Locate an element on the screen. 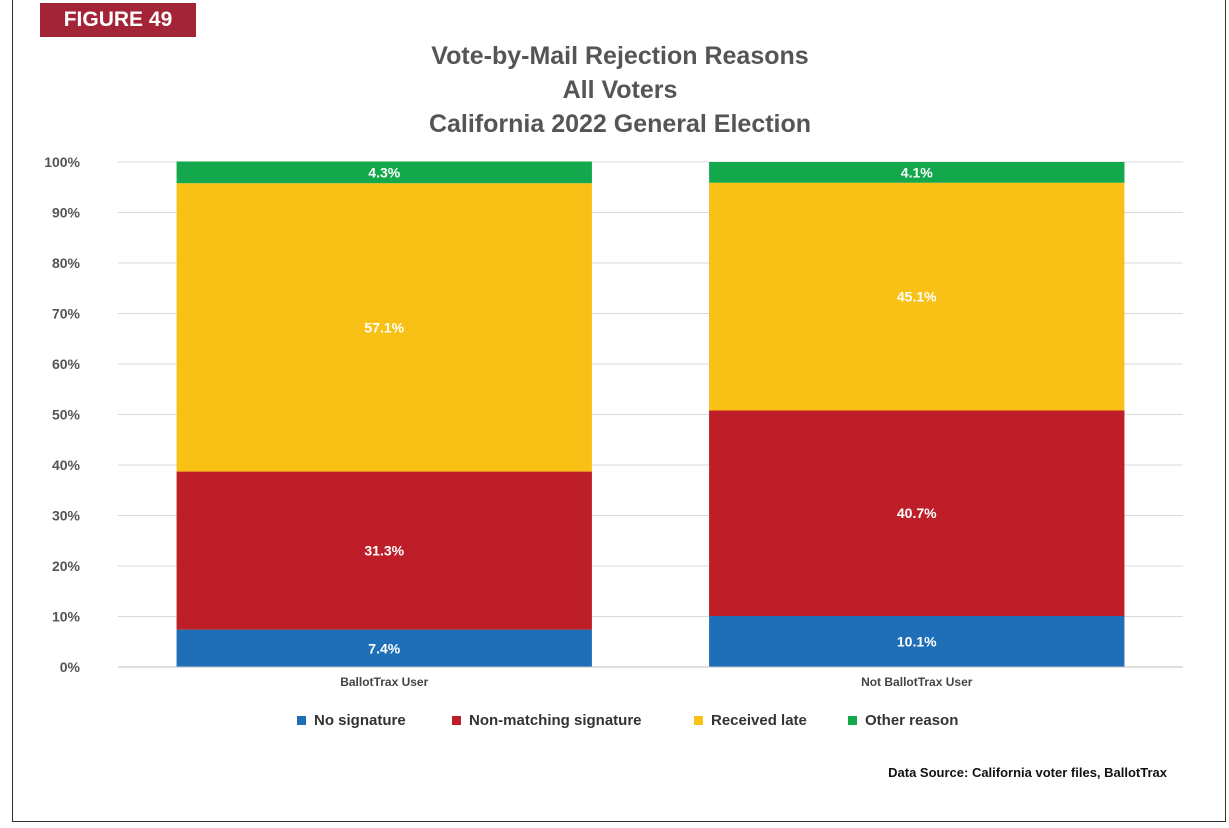 The image size is (1229, 828). data-label: 57.1% is located at coordinates (384, 327).